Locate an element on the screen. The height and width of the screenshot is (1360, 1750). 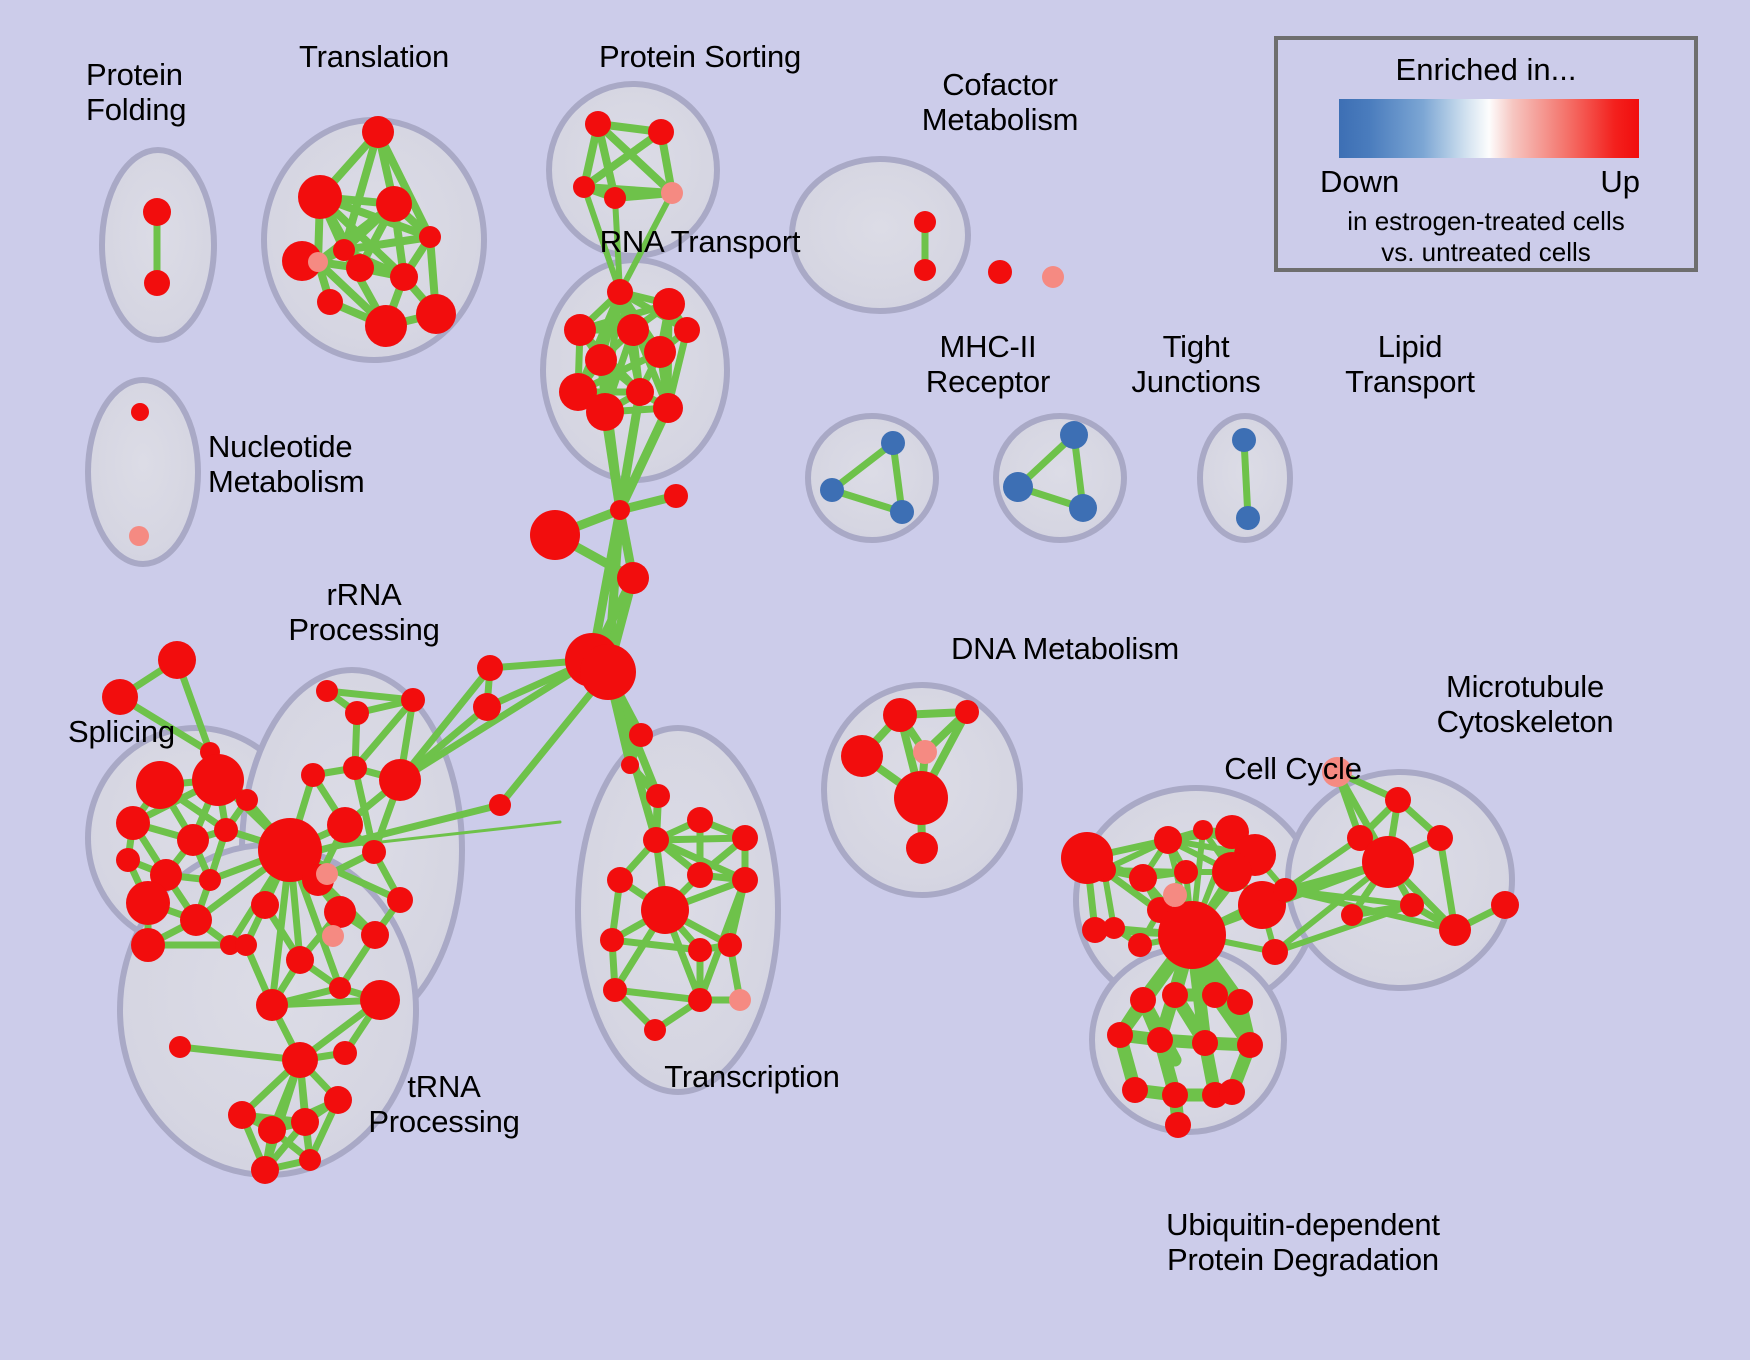
cluster-label-protein-folding: Protein Folding is located at coordinates (136, 92).